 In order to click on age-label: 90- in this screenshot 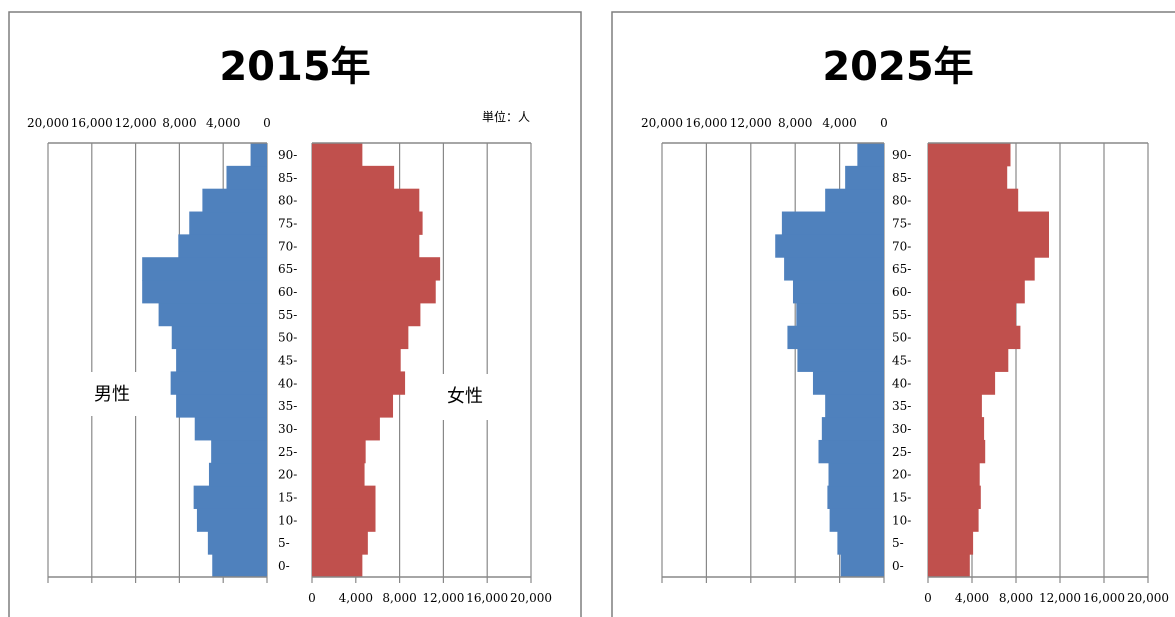, I will do `click(901, 155)`.